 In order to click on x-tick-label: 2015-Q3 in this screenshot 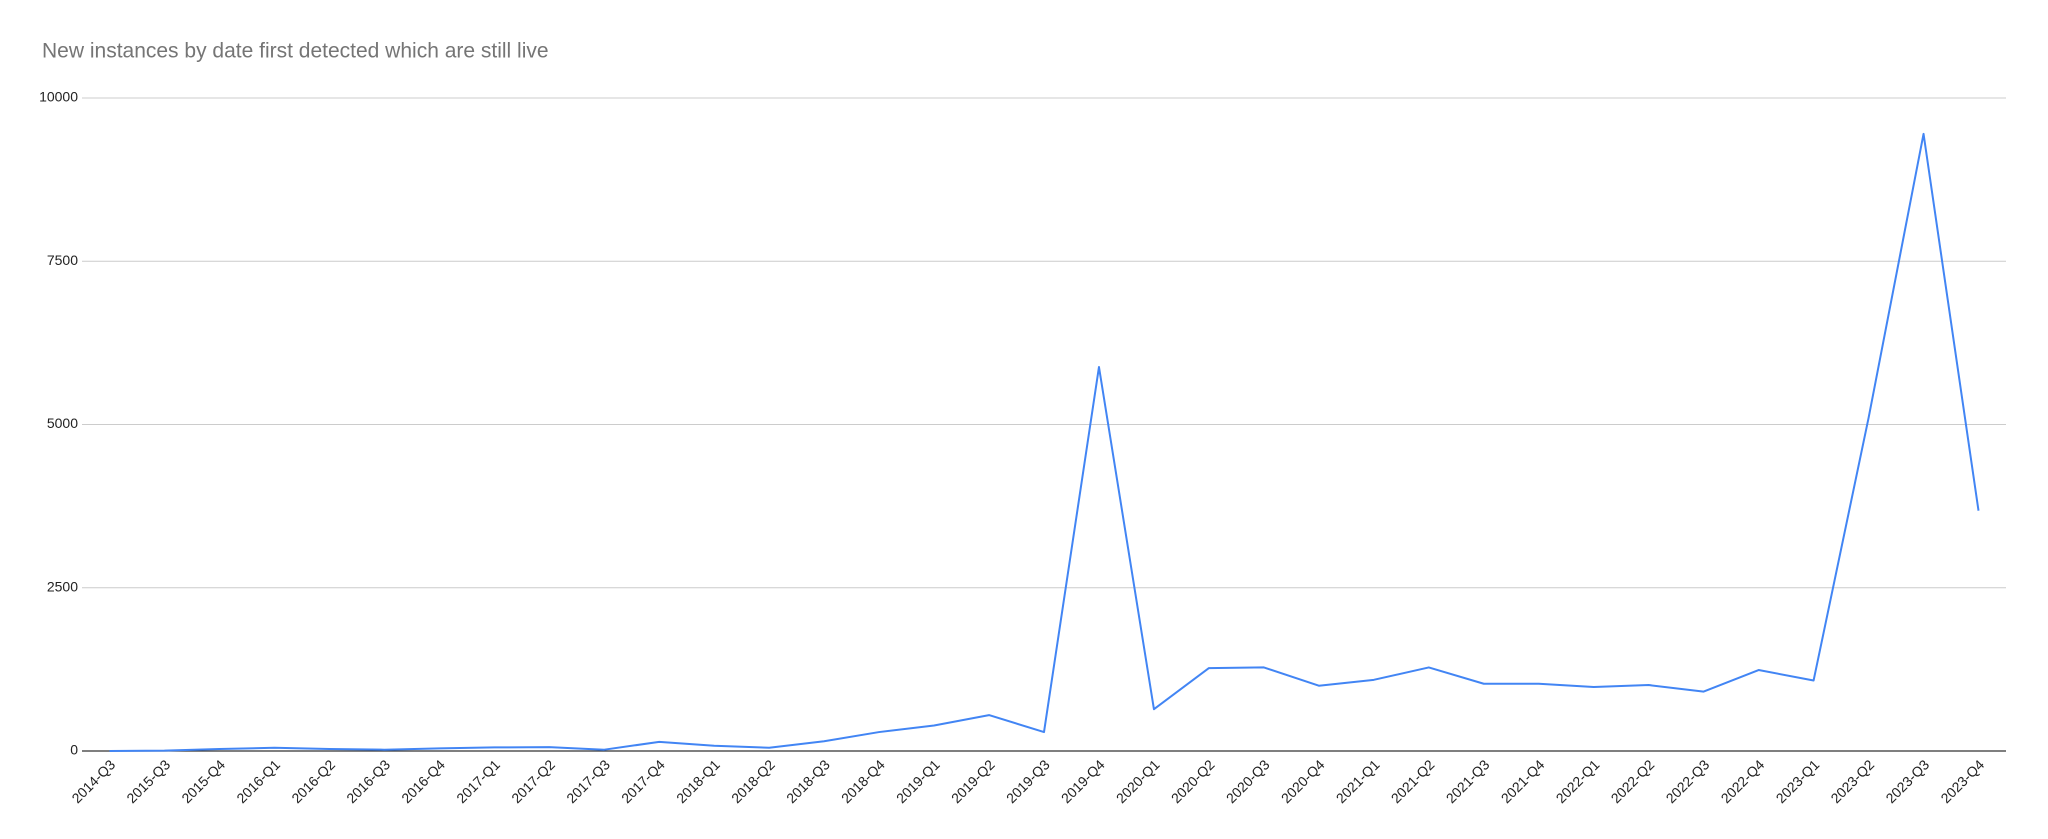, I will do `click(148, 781)`.